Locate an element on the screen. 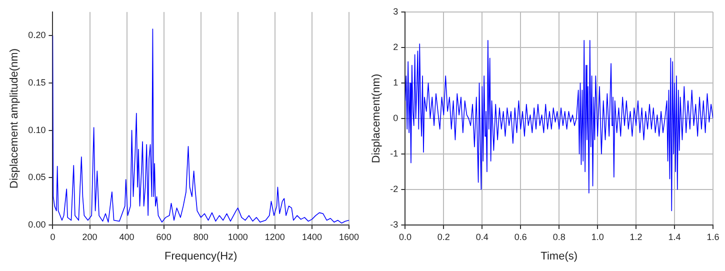 Image resolution: width=725 pixels, height=271 pixels. y-tick-label: 3 is located at coordinates (395, 11).